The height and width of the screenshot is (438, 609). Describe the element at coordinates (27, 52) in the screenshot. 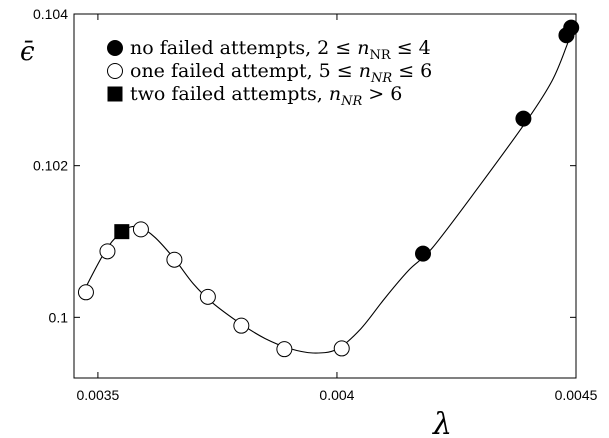

I see `y-axis-label: ϵ̄` at that location.